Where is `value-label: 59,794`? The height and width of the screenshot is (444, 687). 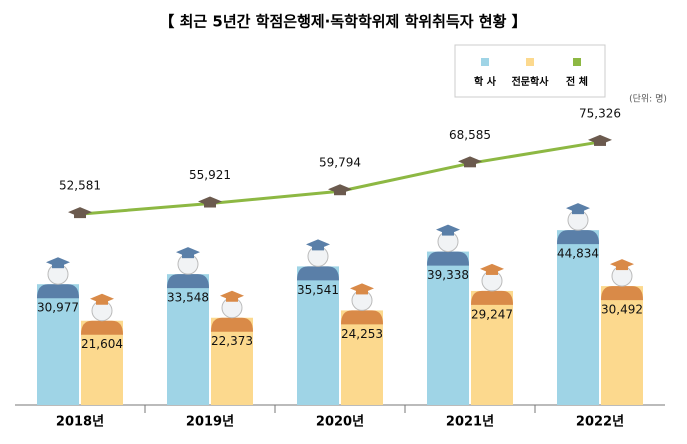 value-label: 59,794 is located at coordinates (340, 163).